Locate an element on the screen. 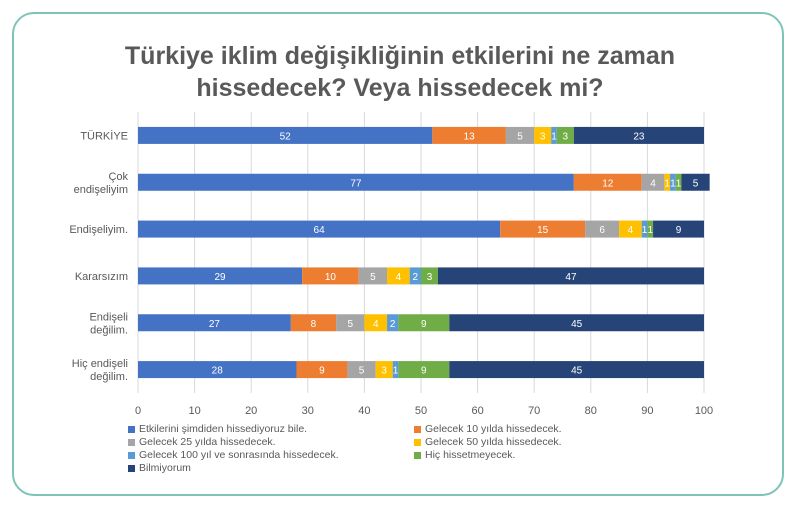  legend-label: Gelecek 50 yılda hissedecek. is located at coordinates (493, 442).